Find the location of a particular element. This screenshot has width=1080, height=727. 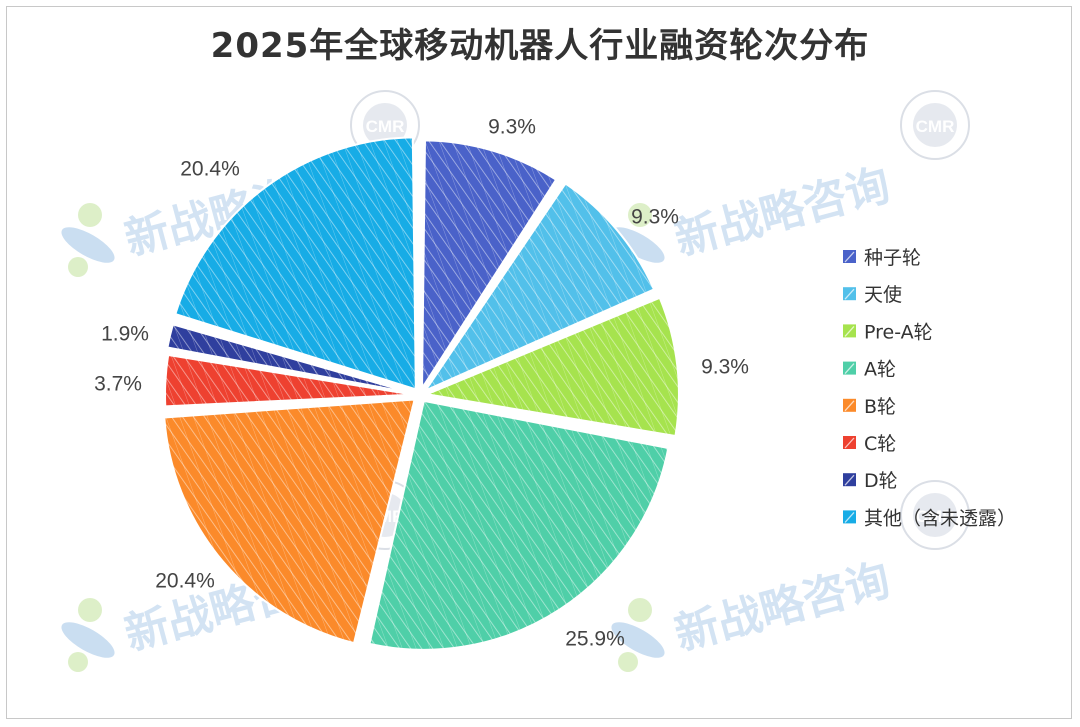

legend-label: D轮 is located at coordinates (881, 481).